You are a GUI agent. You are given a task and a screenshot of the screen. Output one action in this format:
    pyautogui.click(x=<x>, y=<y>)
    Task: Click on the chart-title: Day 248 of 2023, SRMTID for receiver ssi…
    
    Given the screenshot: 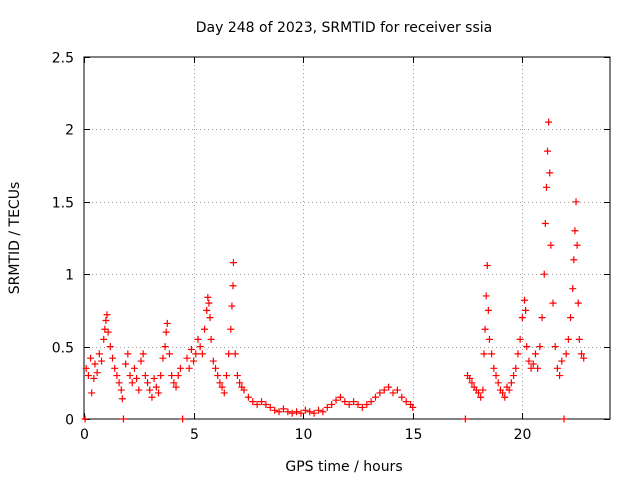 What is the action you would take?
    pyautogui.click(x=344, y=28)
    